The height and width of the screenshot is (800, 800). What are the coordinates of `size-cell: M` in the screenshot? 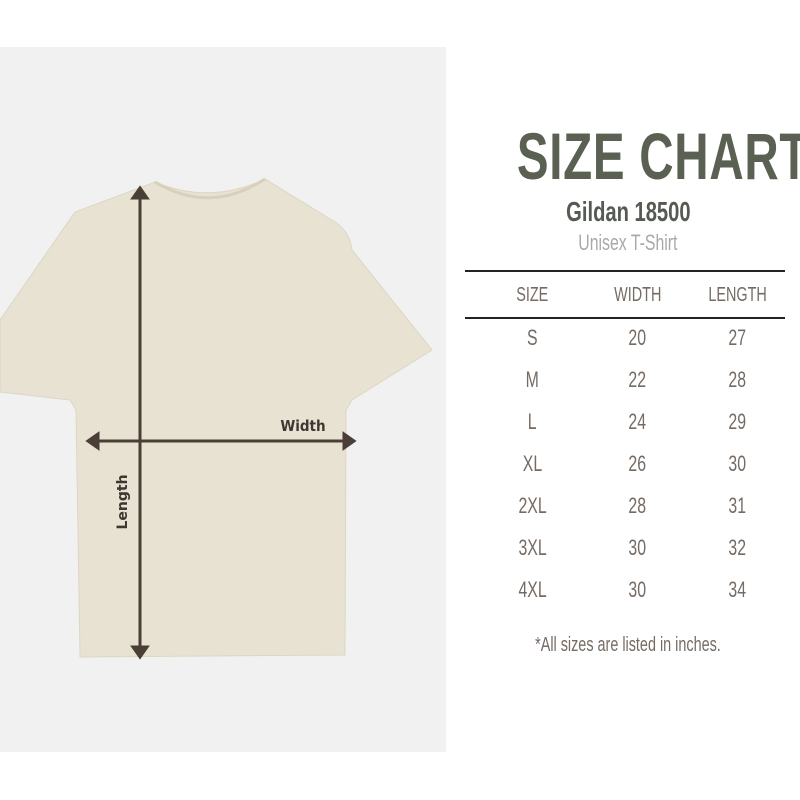 It's located at (532, 379).